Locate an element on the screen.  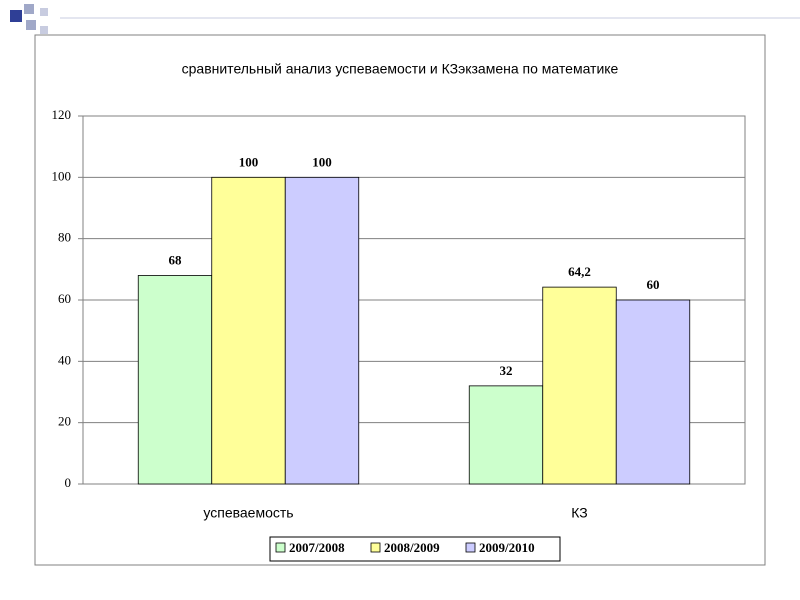
y-tick-label: 20 is located at coordinates (64, 421).